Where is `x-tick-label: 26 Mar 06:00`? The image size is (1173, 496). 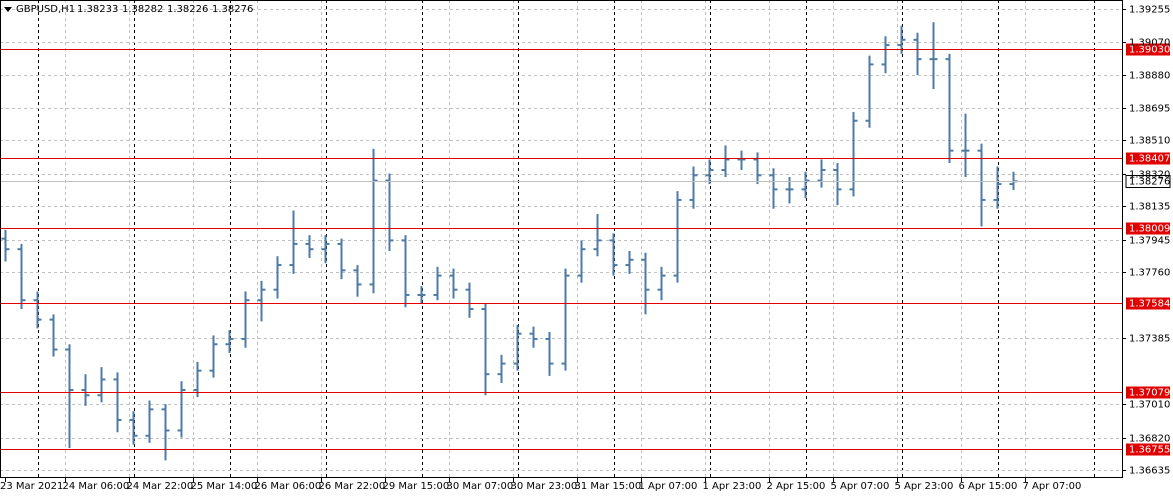
x-tick-label: 26 Mar 06:00 is located at coordinates (288, 486).